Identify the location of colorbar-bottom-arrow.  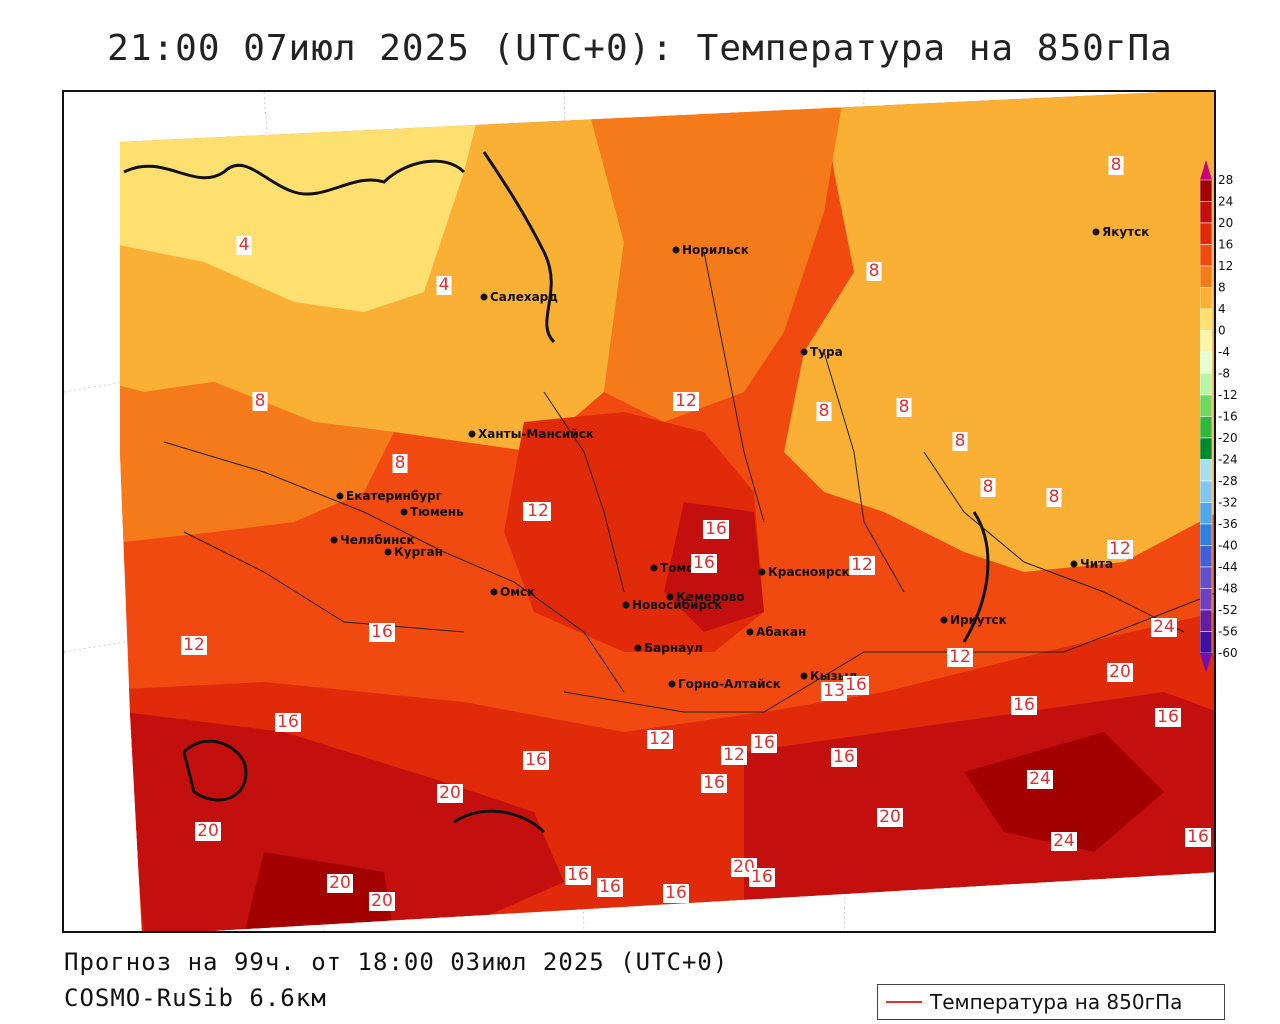
(1206, 663).